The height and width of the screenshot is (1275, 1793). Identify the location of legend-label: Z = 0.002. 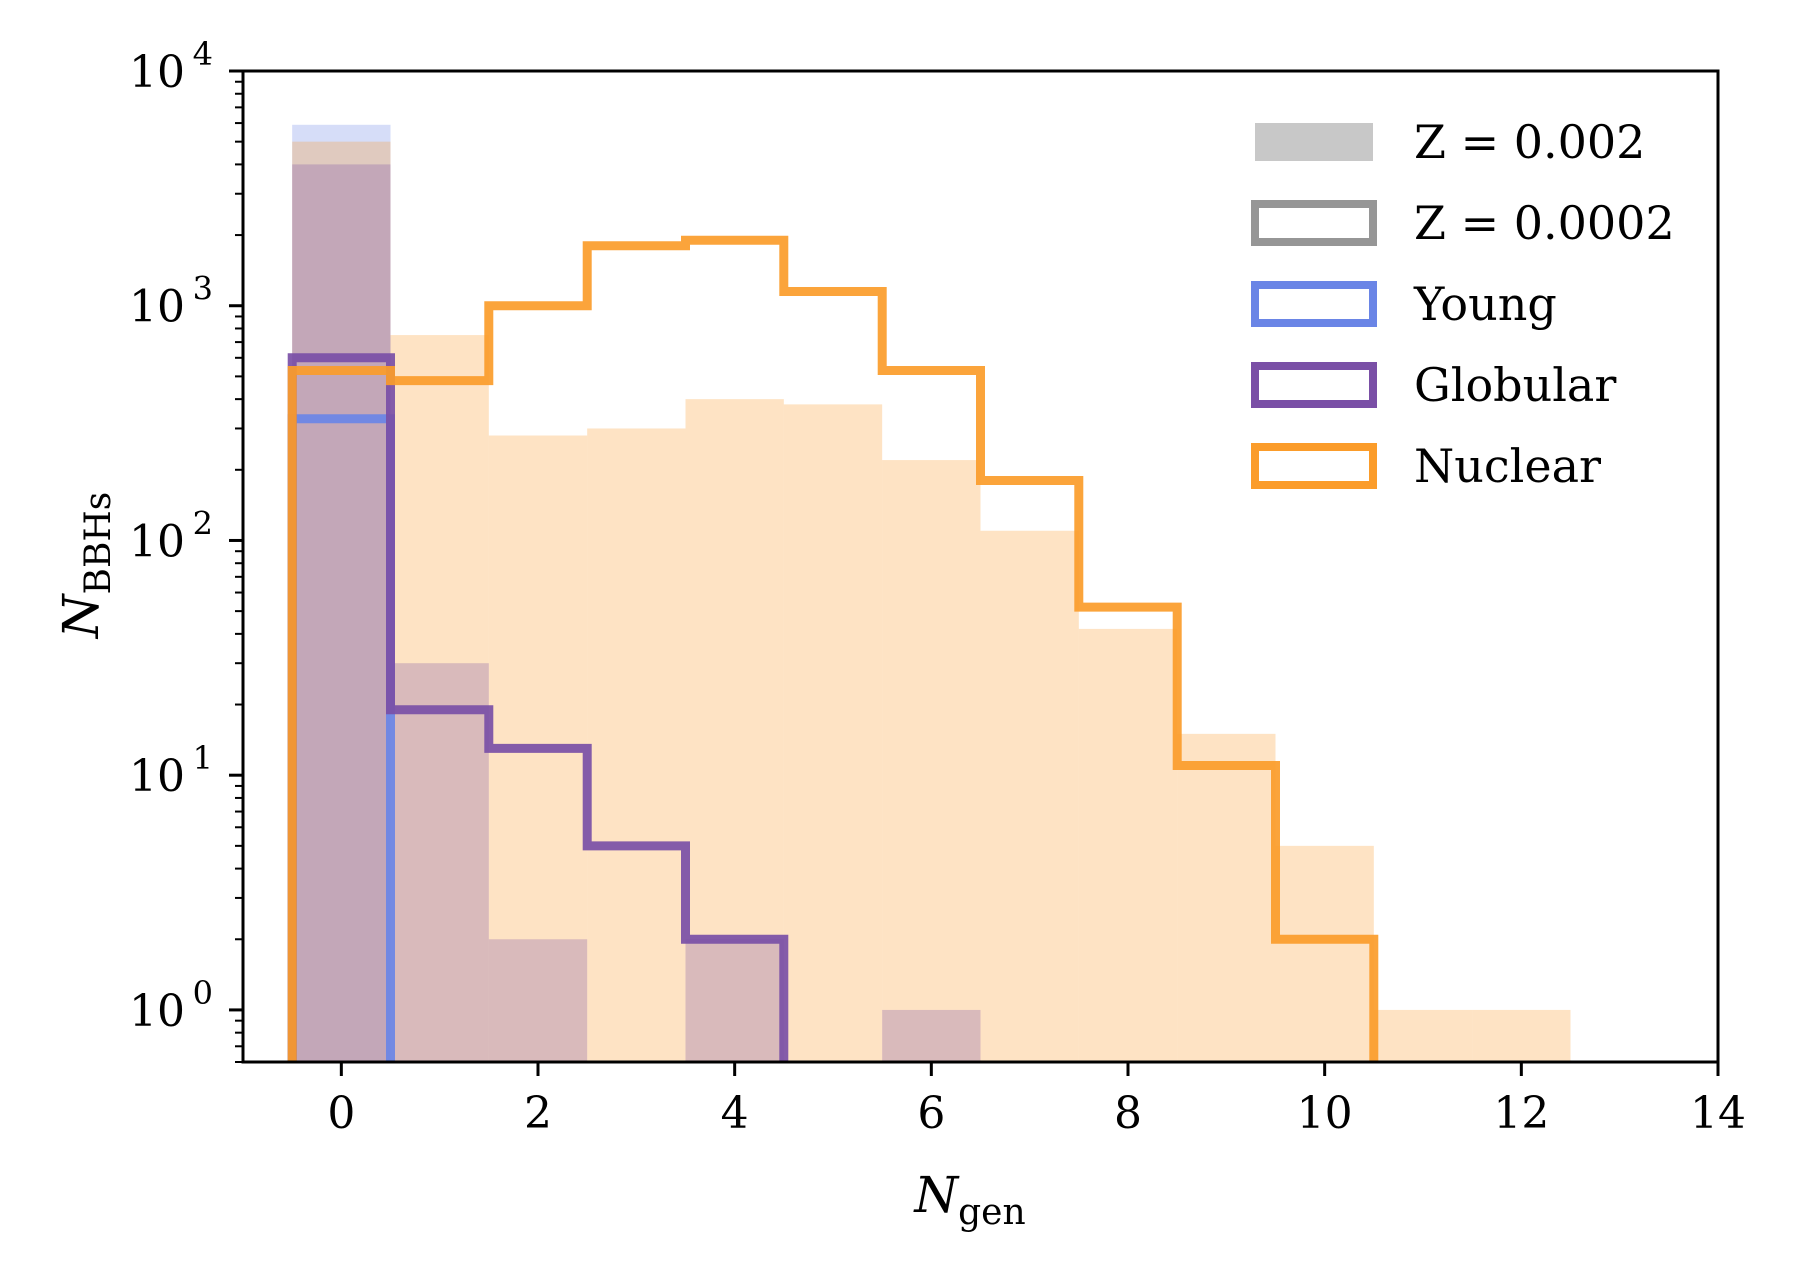
(1529, 142).